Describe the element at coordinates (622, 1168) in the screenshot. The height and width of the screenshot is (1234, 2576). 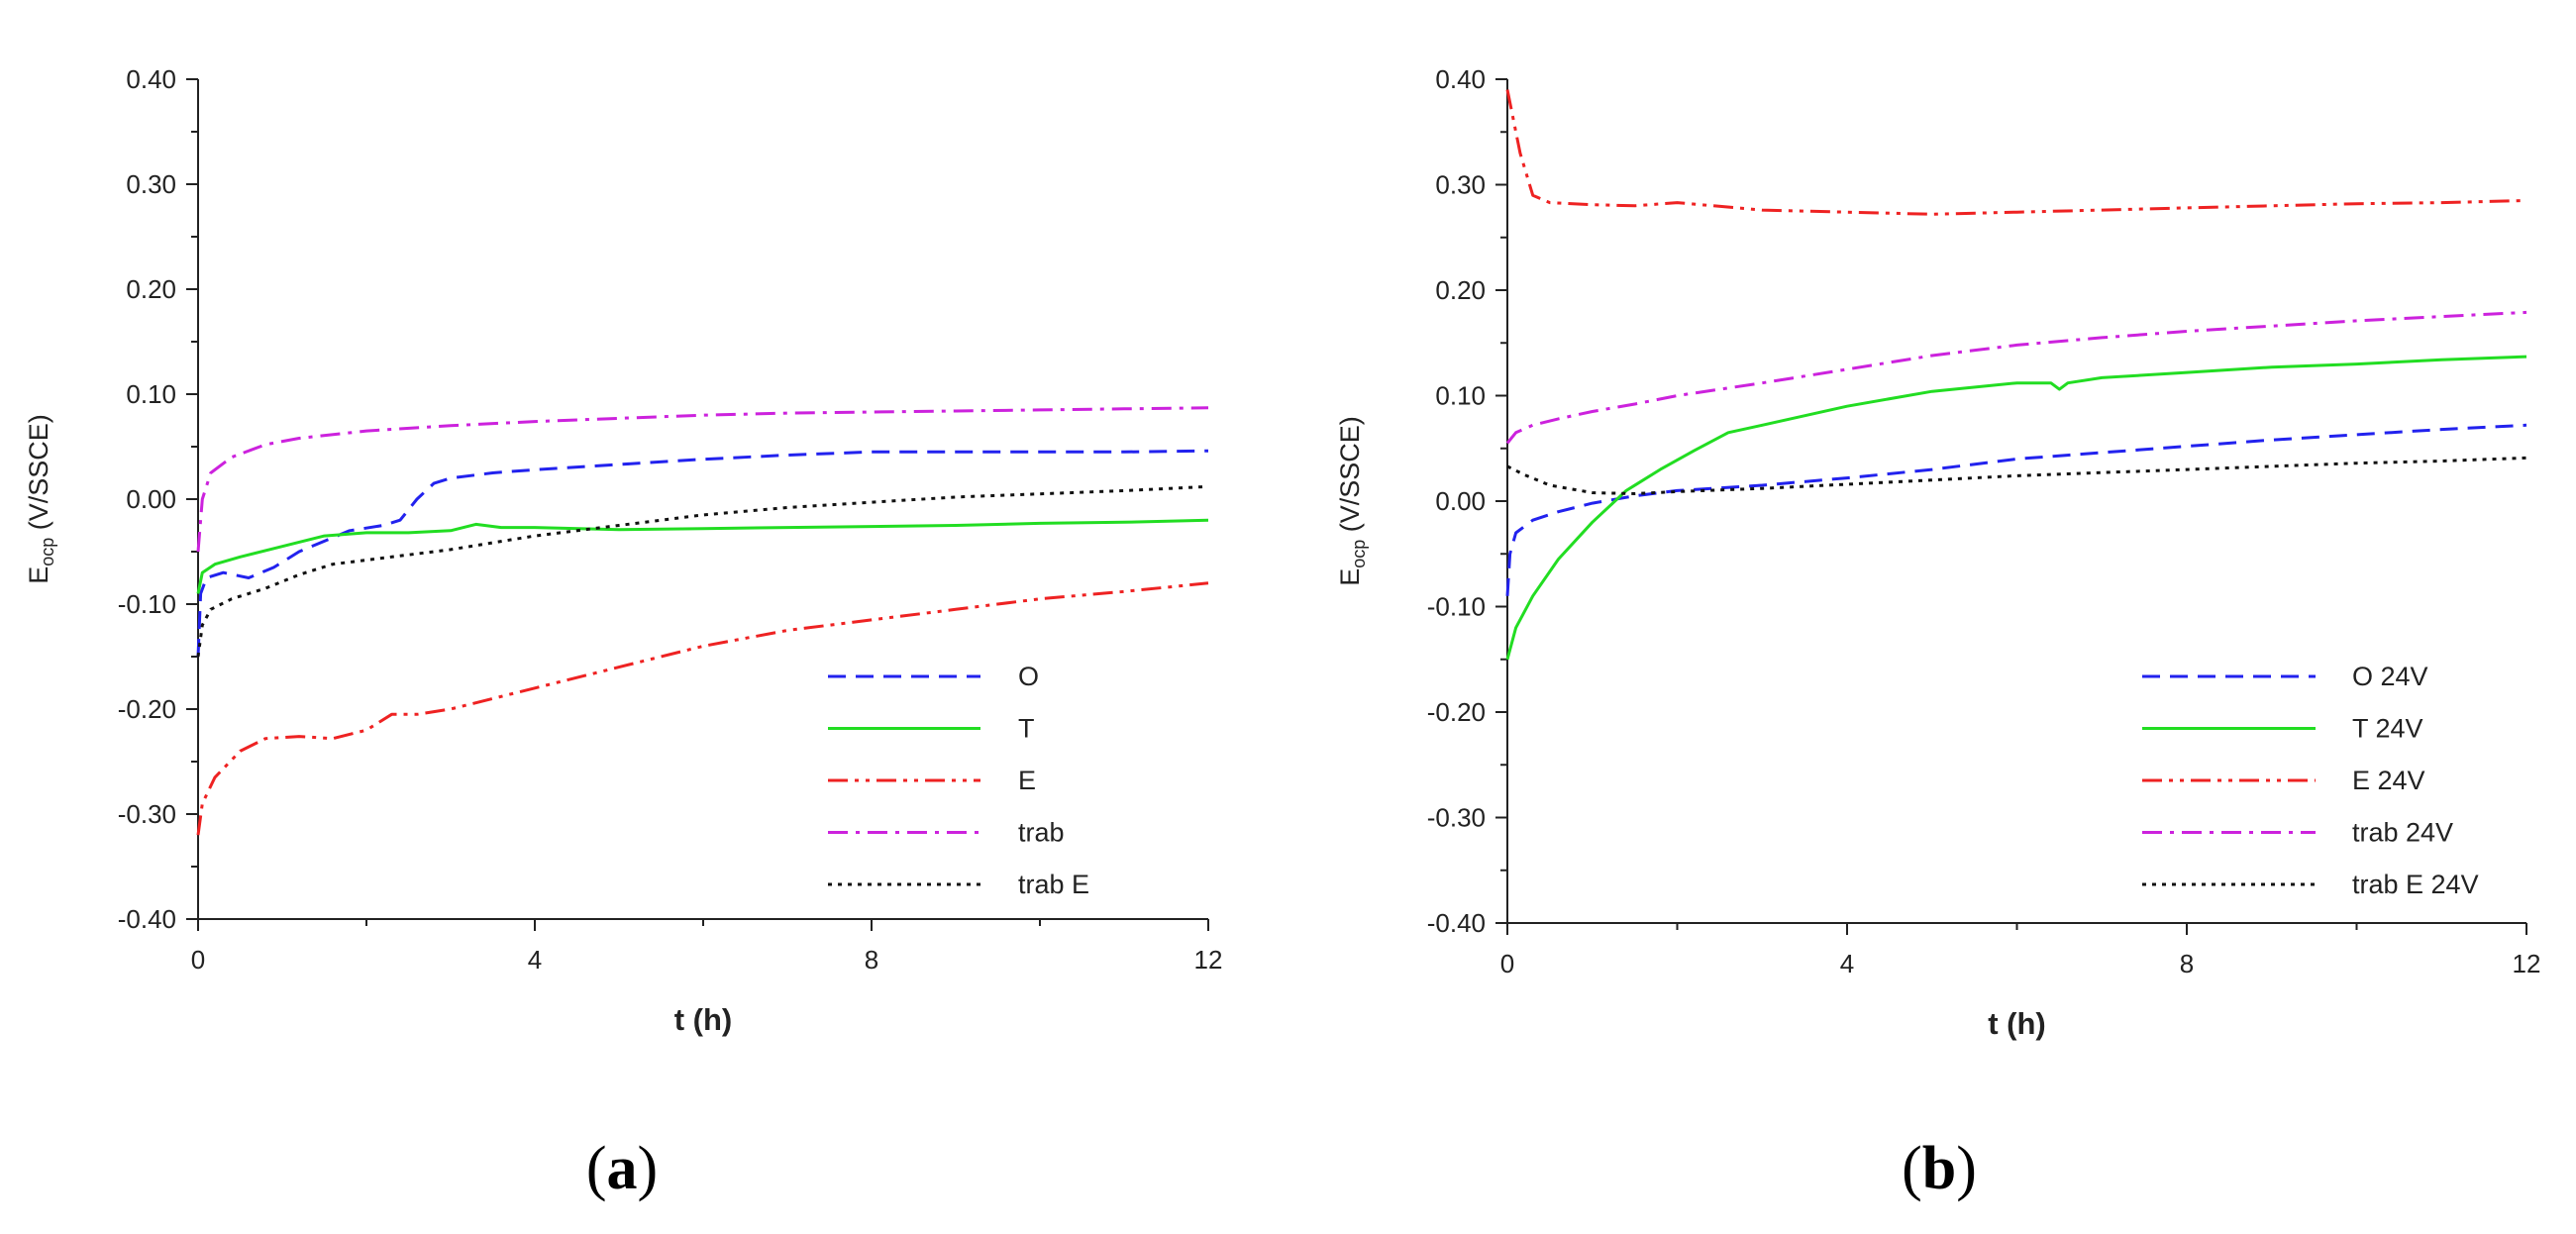
I see `panel-label: (a)` at that location.